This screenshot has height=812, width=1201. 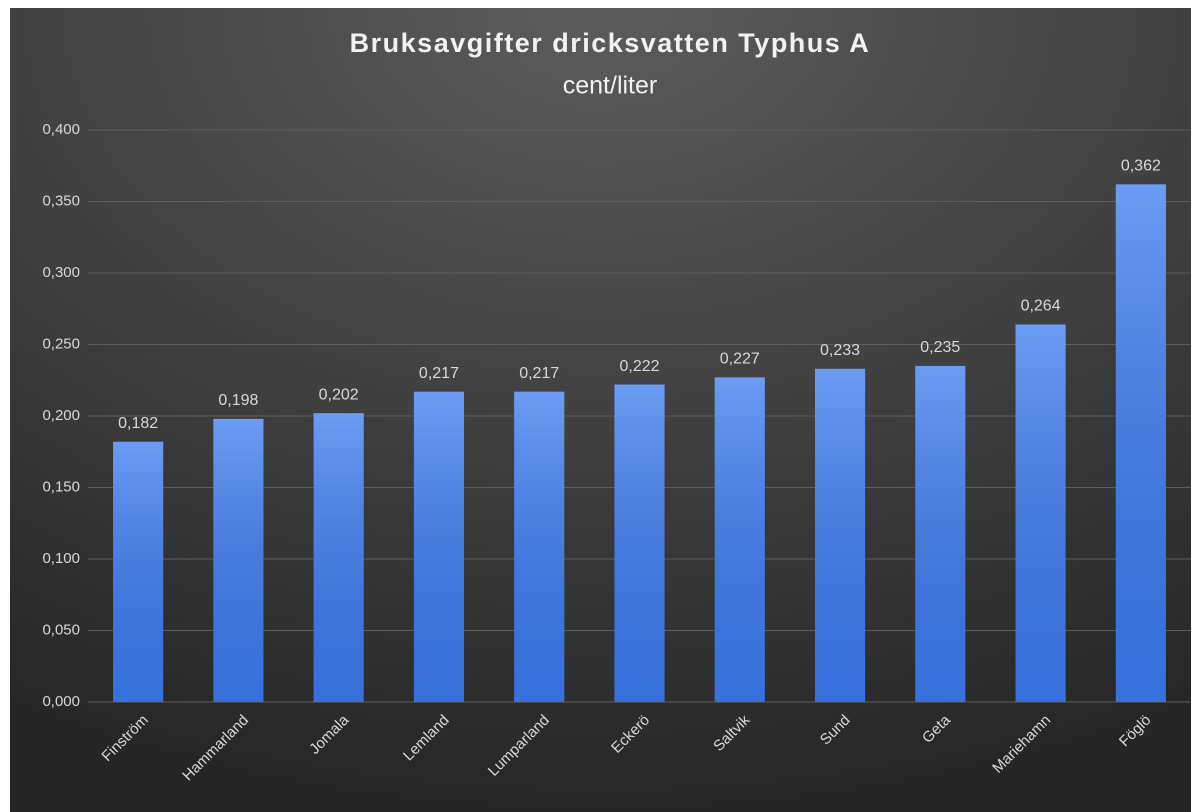 What do you see at coordinates (238, 400) in the screenshot?
I see `data-label: 0,198` at bounding box center [238, 400].